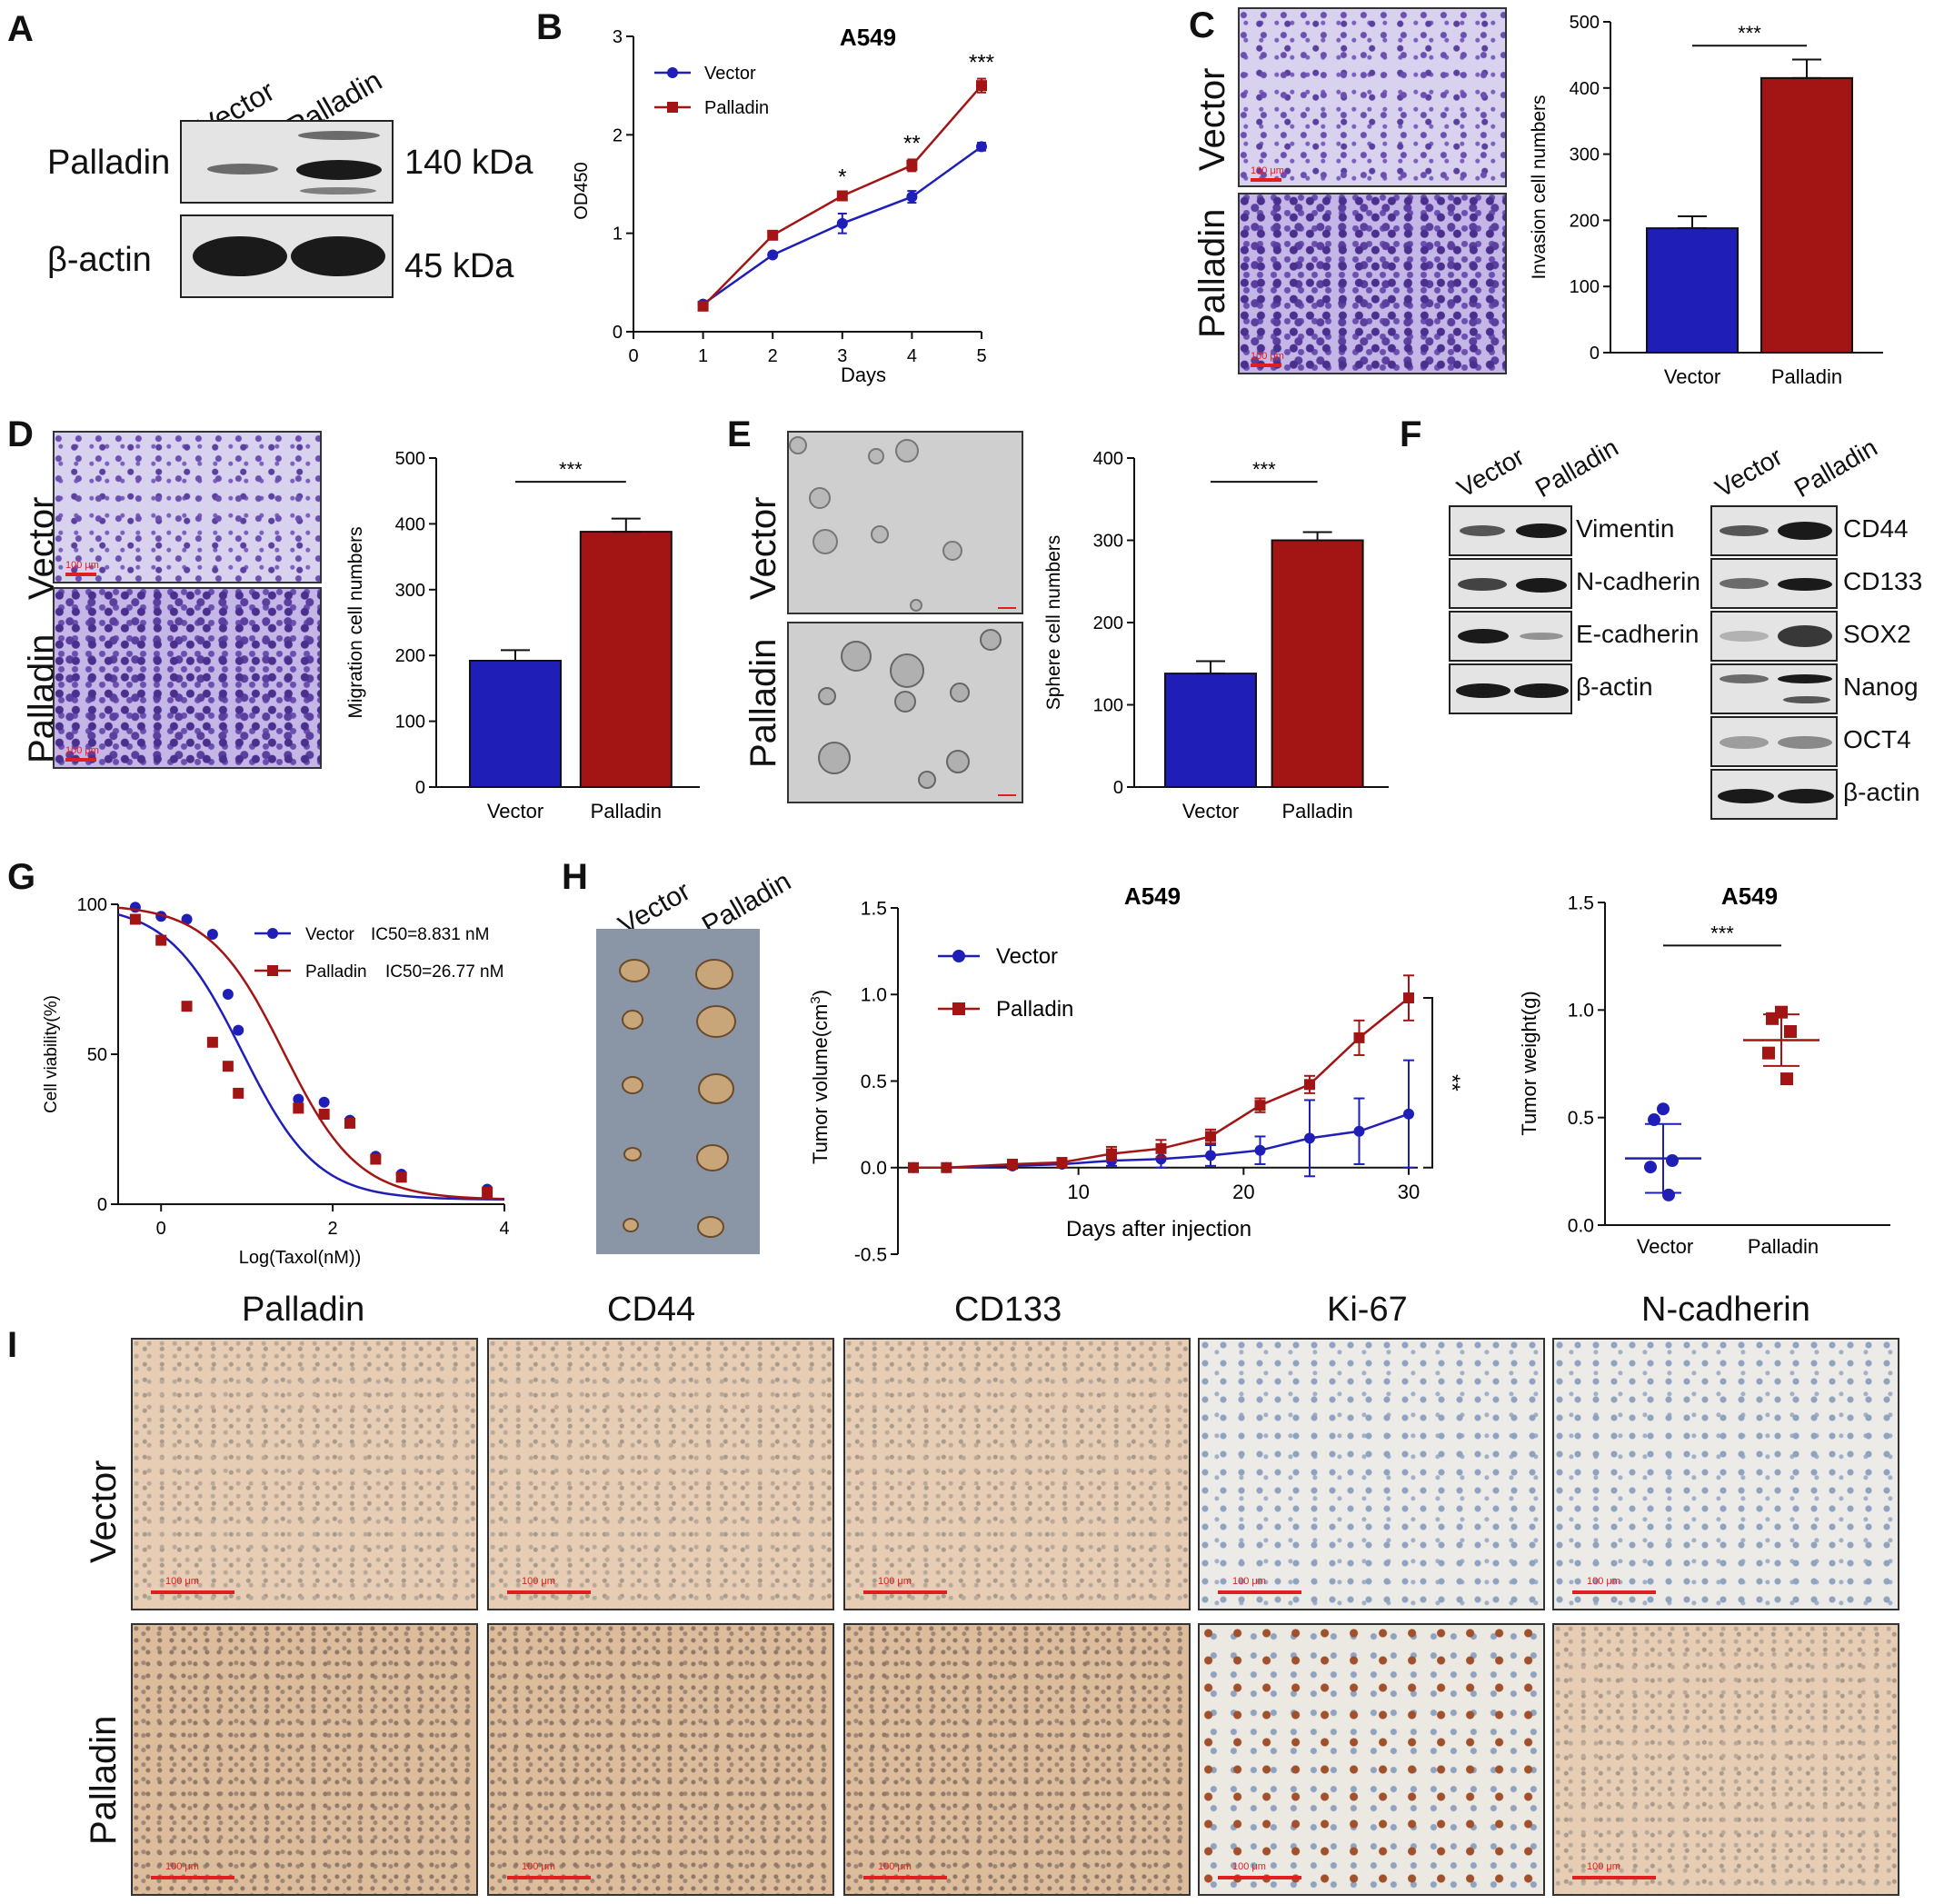  What do you see at coordinates (410, 591) in the screenshot?
I see `y-tick-label: 300` at bounding box center [410, 591].